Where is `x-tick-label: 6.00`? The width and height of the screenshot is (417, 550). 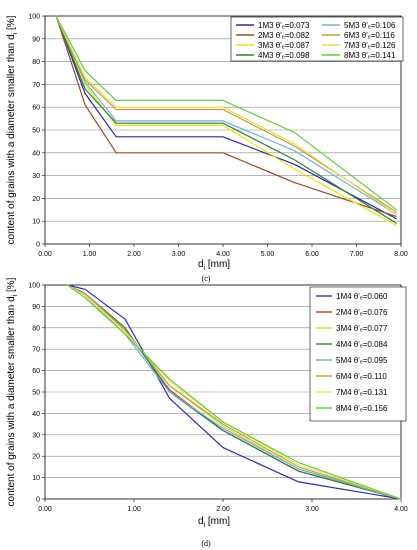 x-tick-label: 6.00 is located at coordinates (312, 254).